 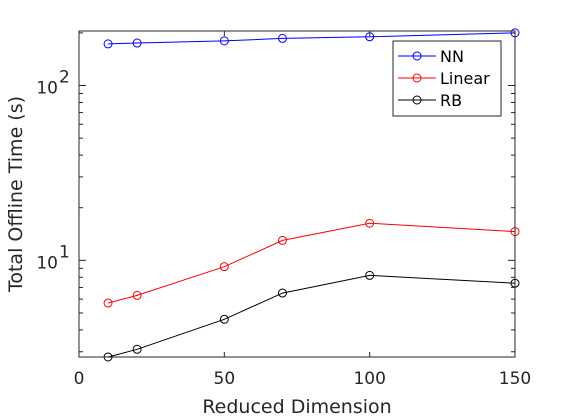 I want to click on legend: NN Linear RB, so click(x=447, y=78).